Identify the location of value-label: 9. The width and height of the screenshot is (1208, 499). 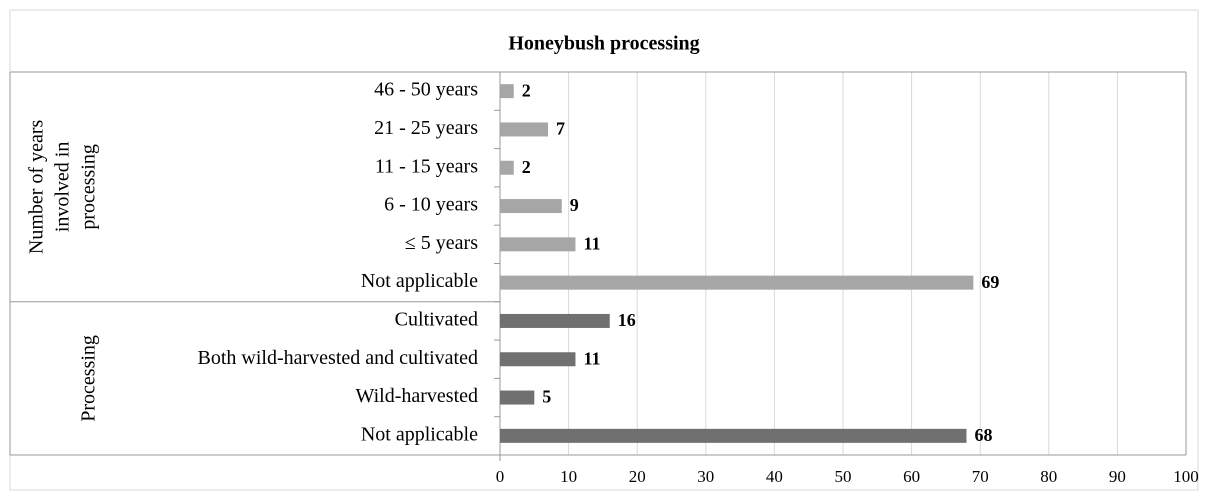
(574, 205).